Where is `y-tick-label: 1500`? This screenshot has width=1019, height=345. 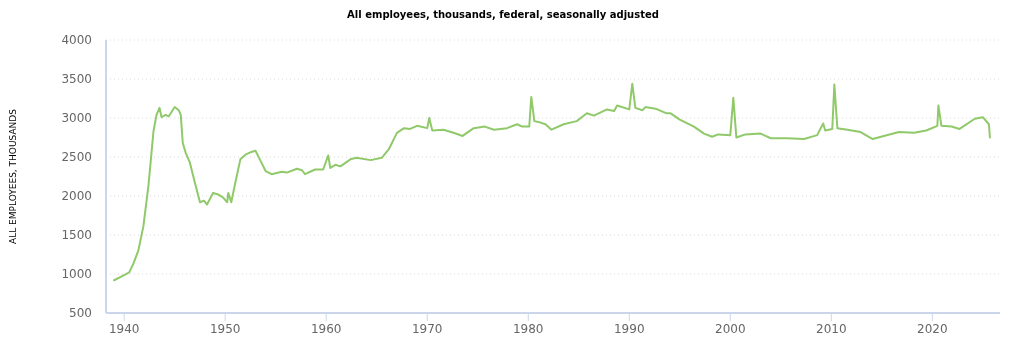 y-tick-label: 1500 is located at coordinates (76, 235).